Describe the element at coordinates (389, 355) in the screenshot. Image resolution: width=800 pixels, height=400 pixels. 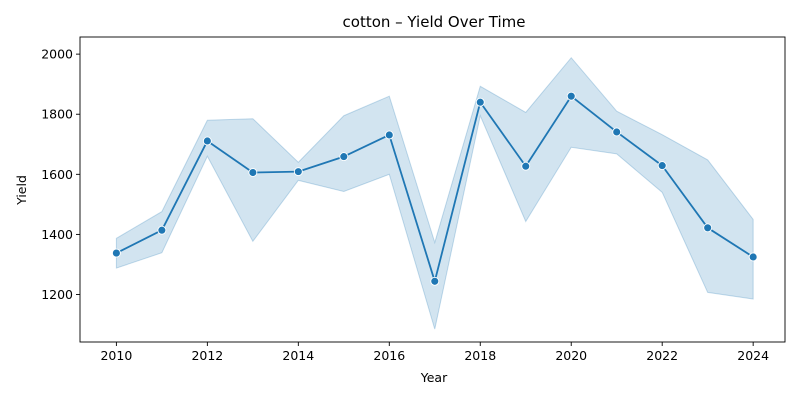
I see `x-tick-label: 2016` at that location.